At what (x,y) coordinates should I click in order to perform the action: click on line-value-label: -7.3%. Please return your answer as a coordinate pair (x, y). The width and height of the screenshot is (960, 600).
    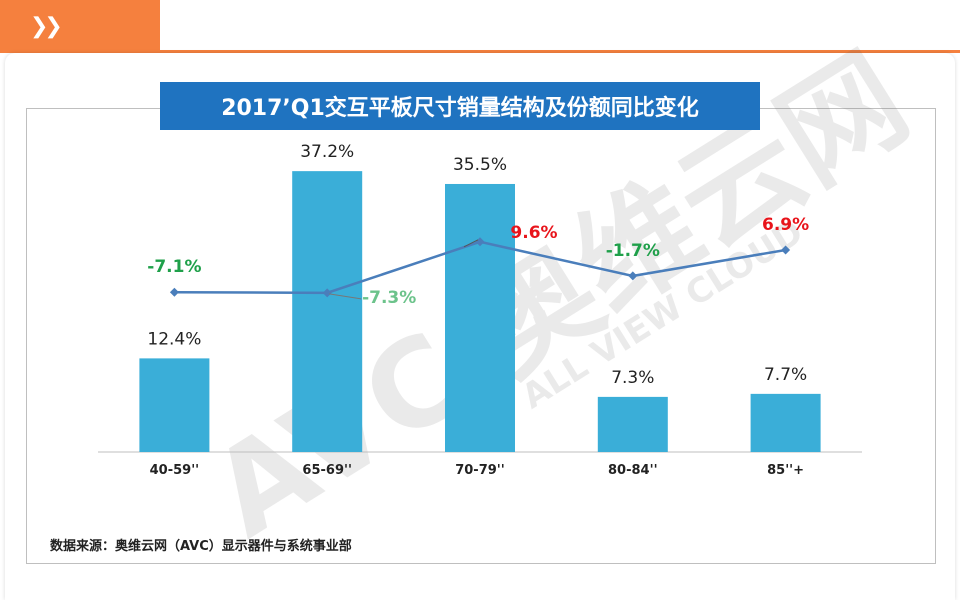
    Looking at the image, I should click on (389, 298).